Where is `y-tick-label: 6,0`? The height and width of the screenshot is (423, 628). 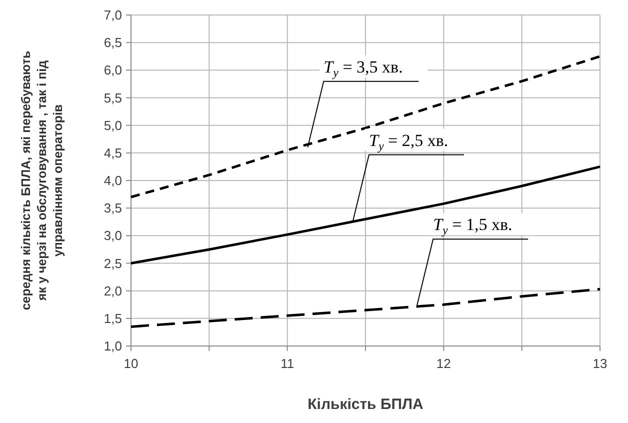
y-tick-label: 6,0 is located at coordinates (113, 70).